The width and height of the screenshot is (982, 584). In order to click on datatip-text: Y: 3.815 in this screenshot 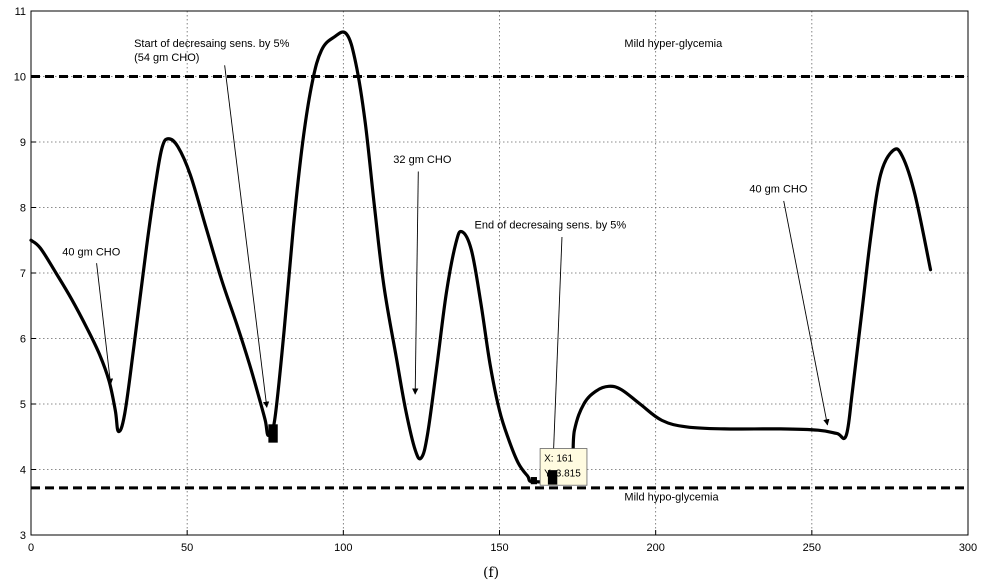, I will do `click(562, 474)`.